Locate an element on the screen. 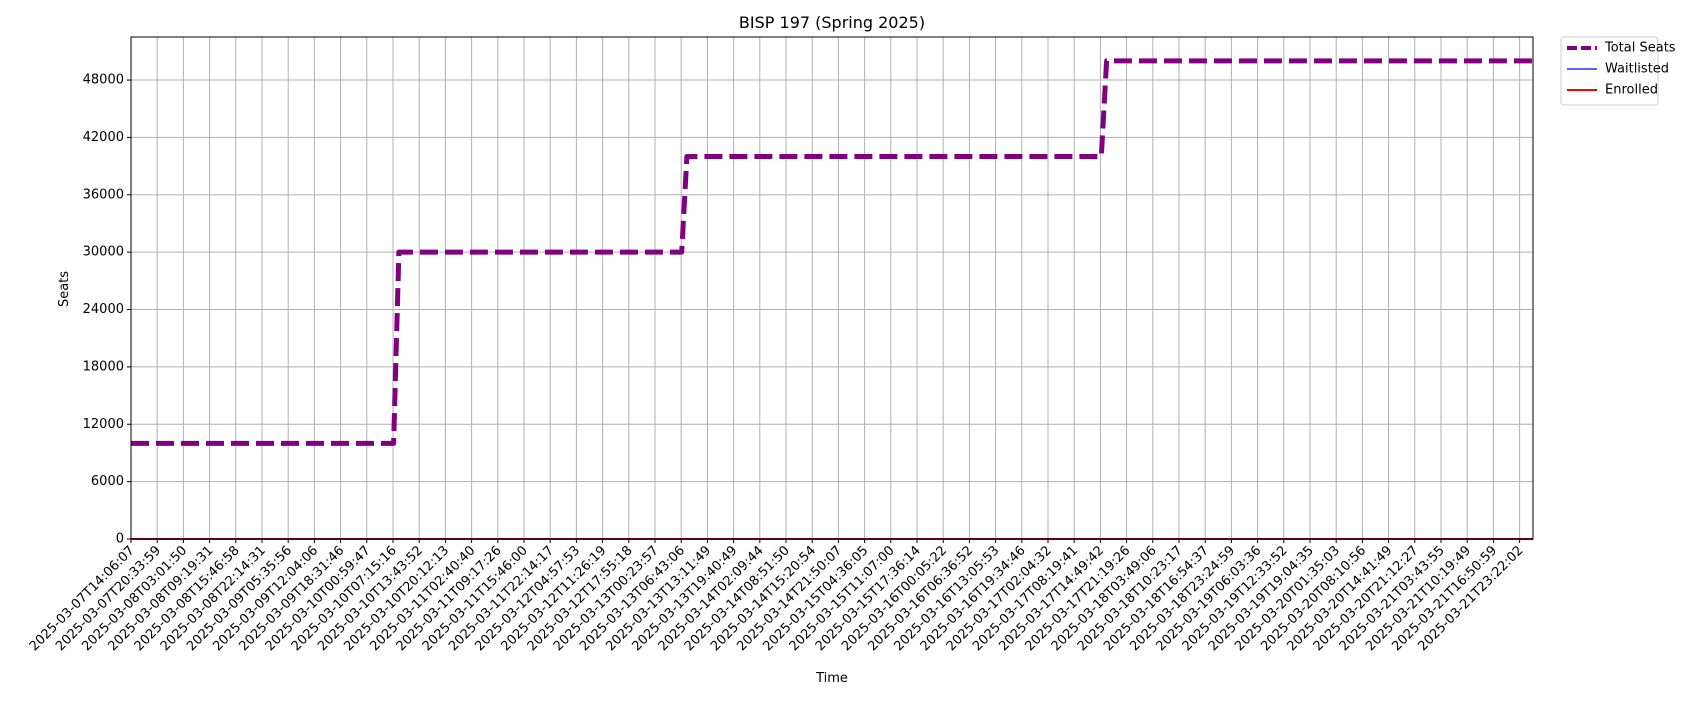  y-tick-label: 36000 is located at coordinates (103, 194).